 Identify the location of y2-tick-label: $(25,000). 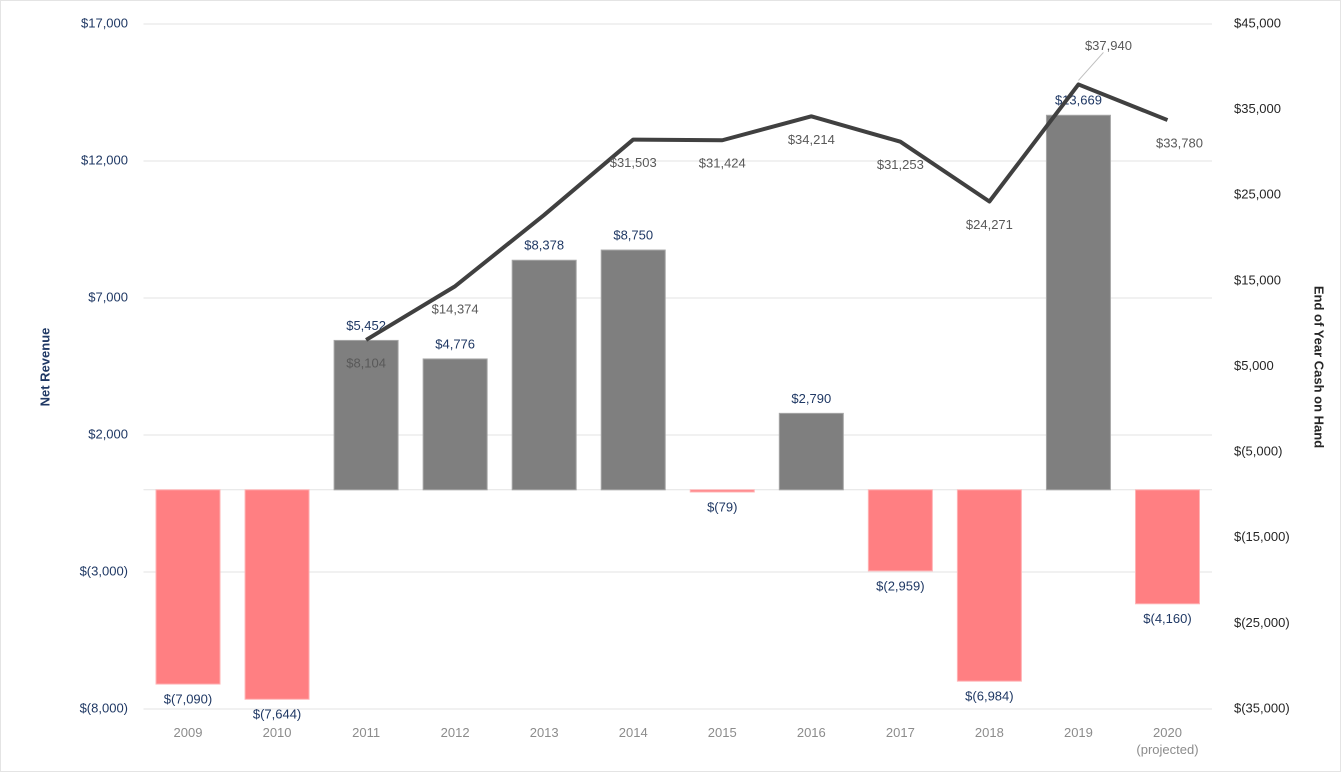
(1262, 622).